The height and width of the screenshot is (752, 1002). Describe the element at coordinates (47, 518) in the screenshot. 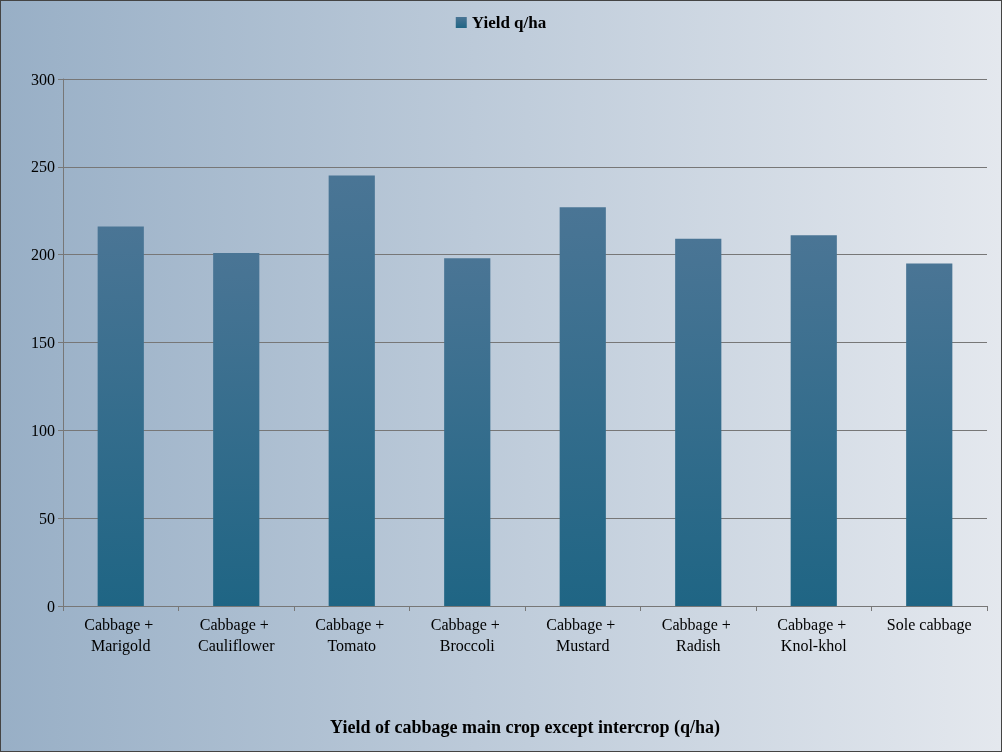

I see `y-tick-label: 50` at that location.